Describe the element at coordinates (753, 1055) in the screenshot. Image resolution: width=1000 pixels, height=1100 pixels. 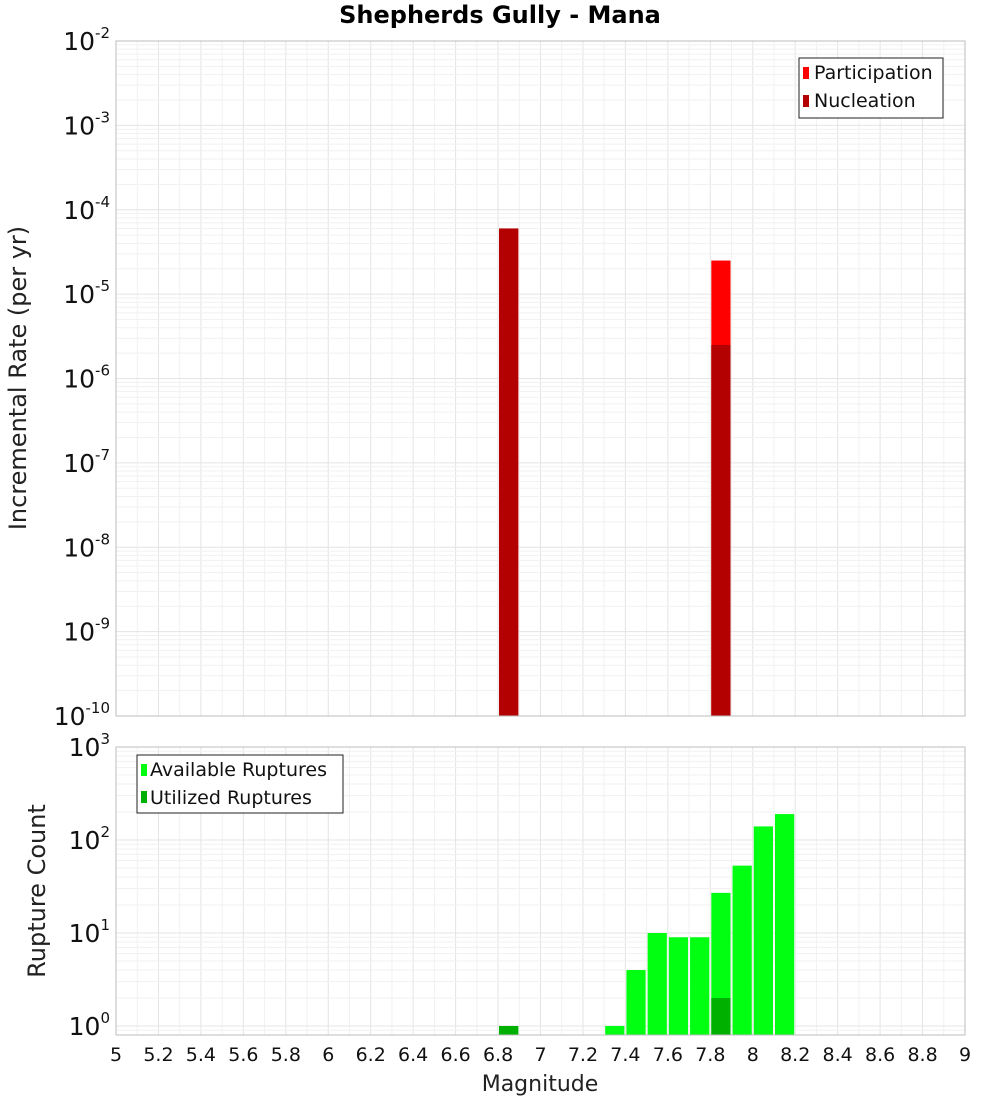
I see `x-tick-label: 8` at that location.